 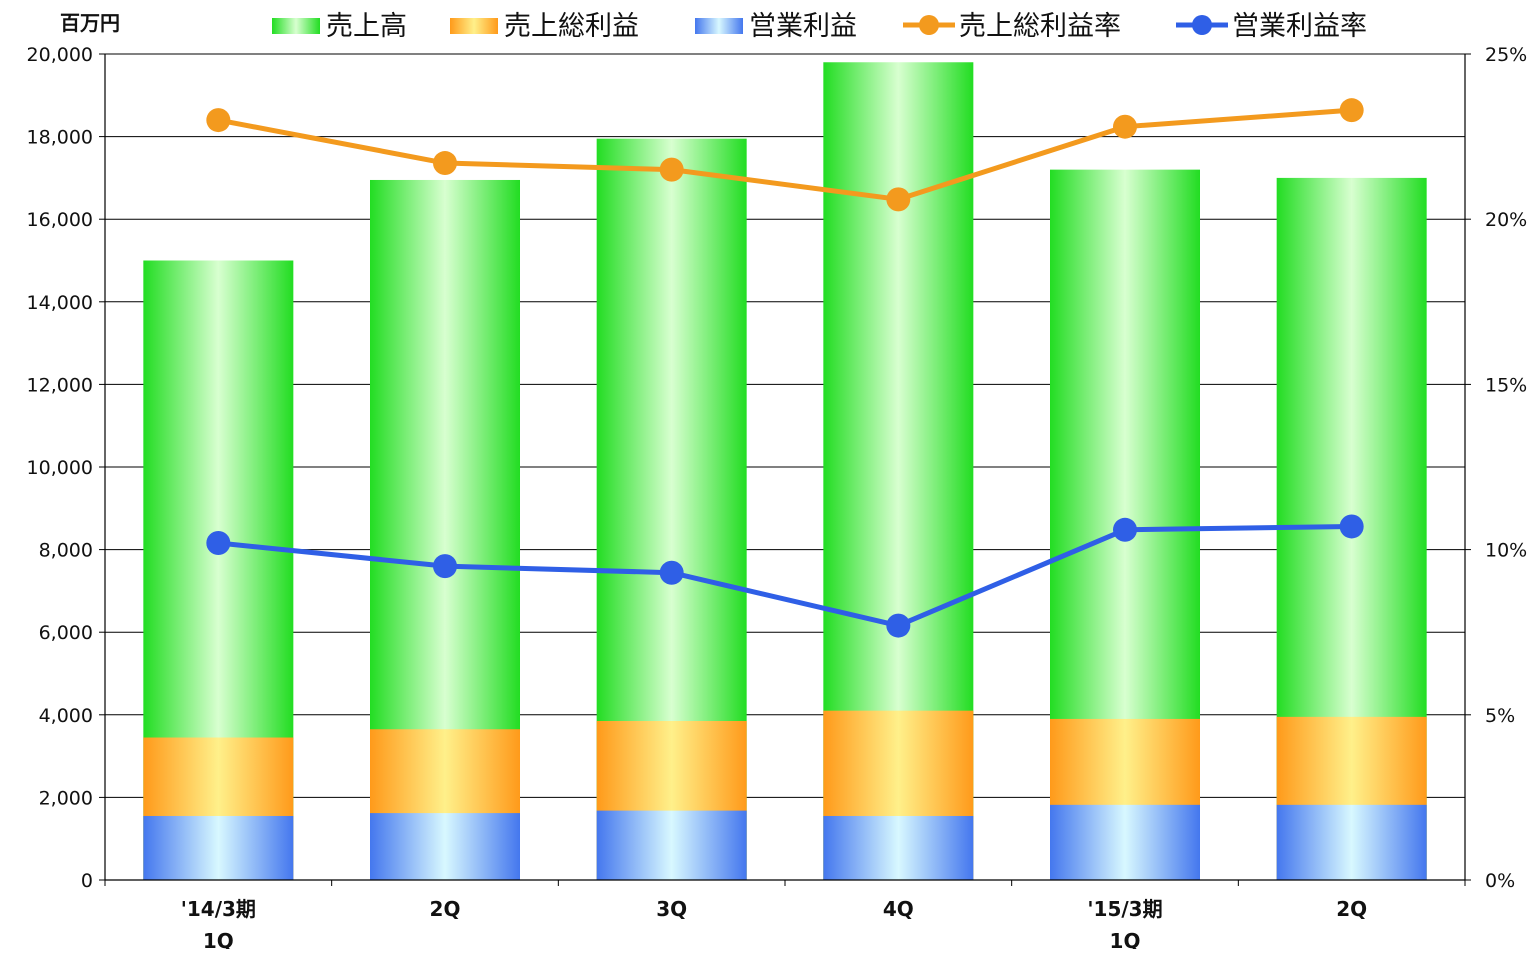 What do you see at coordinates (90, 23) in the screenshot?
I see `y-left-unit-label: 百万円` at bounding box center [90, 23].